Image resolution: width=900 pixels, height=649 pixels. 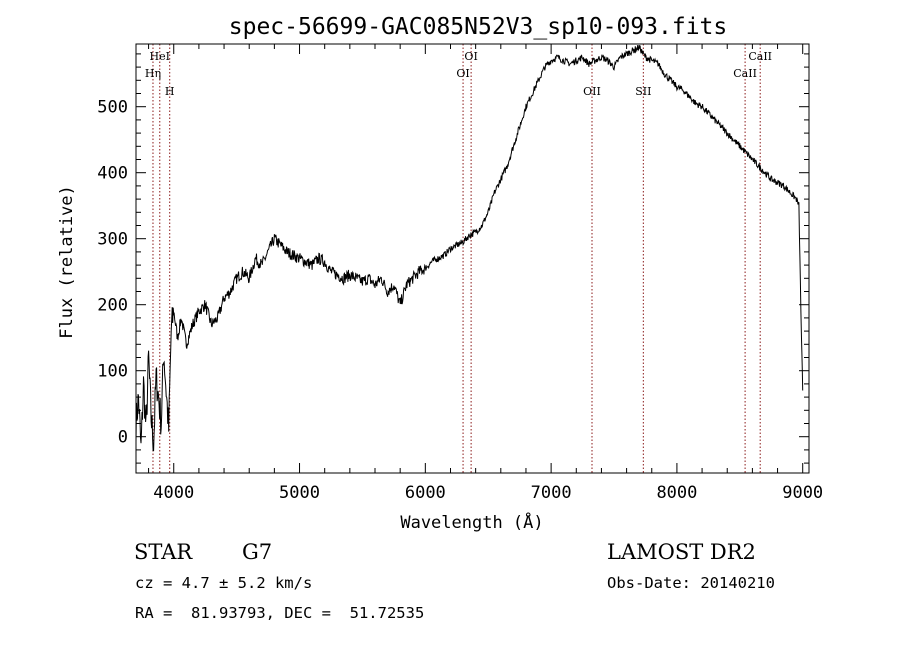 I want to click on x-tick-label: 8000, so click(x=676, y=493).